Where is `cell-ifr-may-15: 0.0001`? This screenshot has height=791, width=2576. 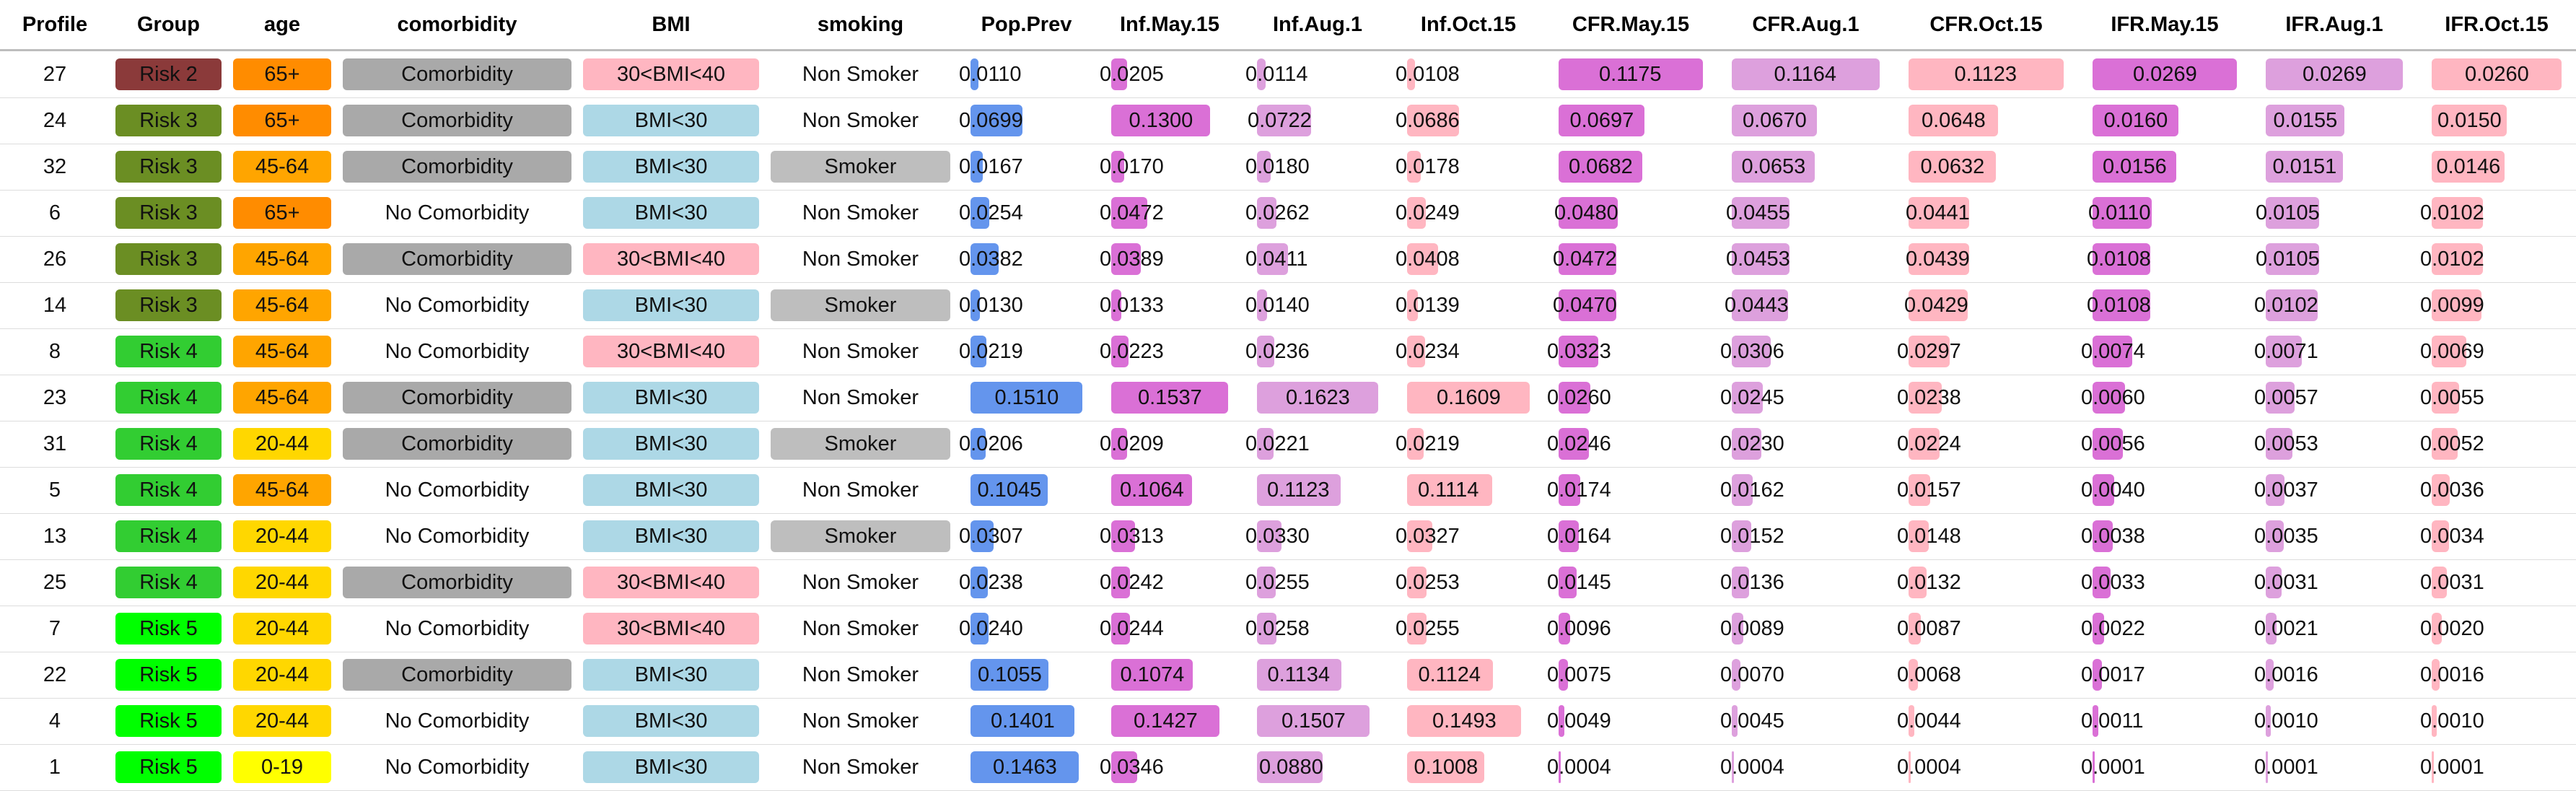
cell-ifr-may-15: 0.0001 is located at coordinates (2164, 767).